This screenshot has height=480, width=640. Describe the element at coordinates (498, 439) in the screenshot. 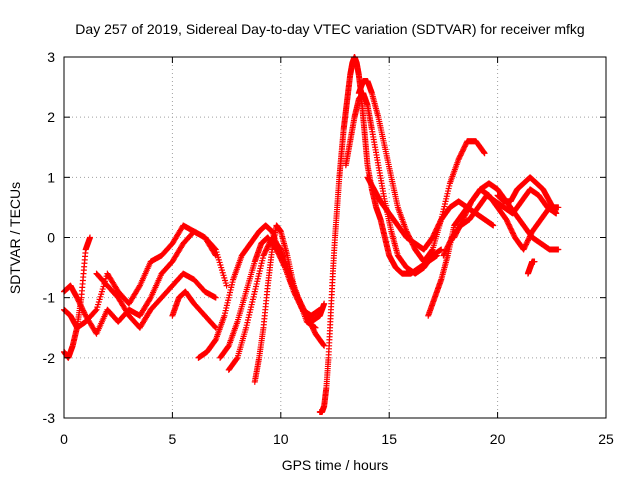

I see `x-tick-label: 20` at that location.